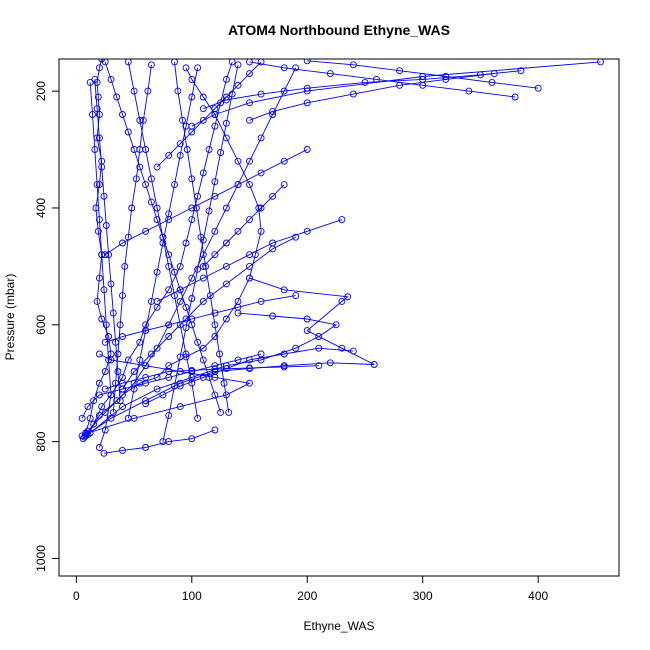 The width and height of the screenshot is (650, 650). I want to click on x-tick-label: 100, so click(192, 596).